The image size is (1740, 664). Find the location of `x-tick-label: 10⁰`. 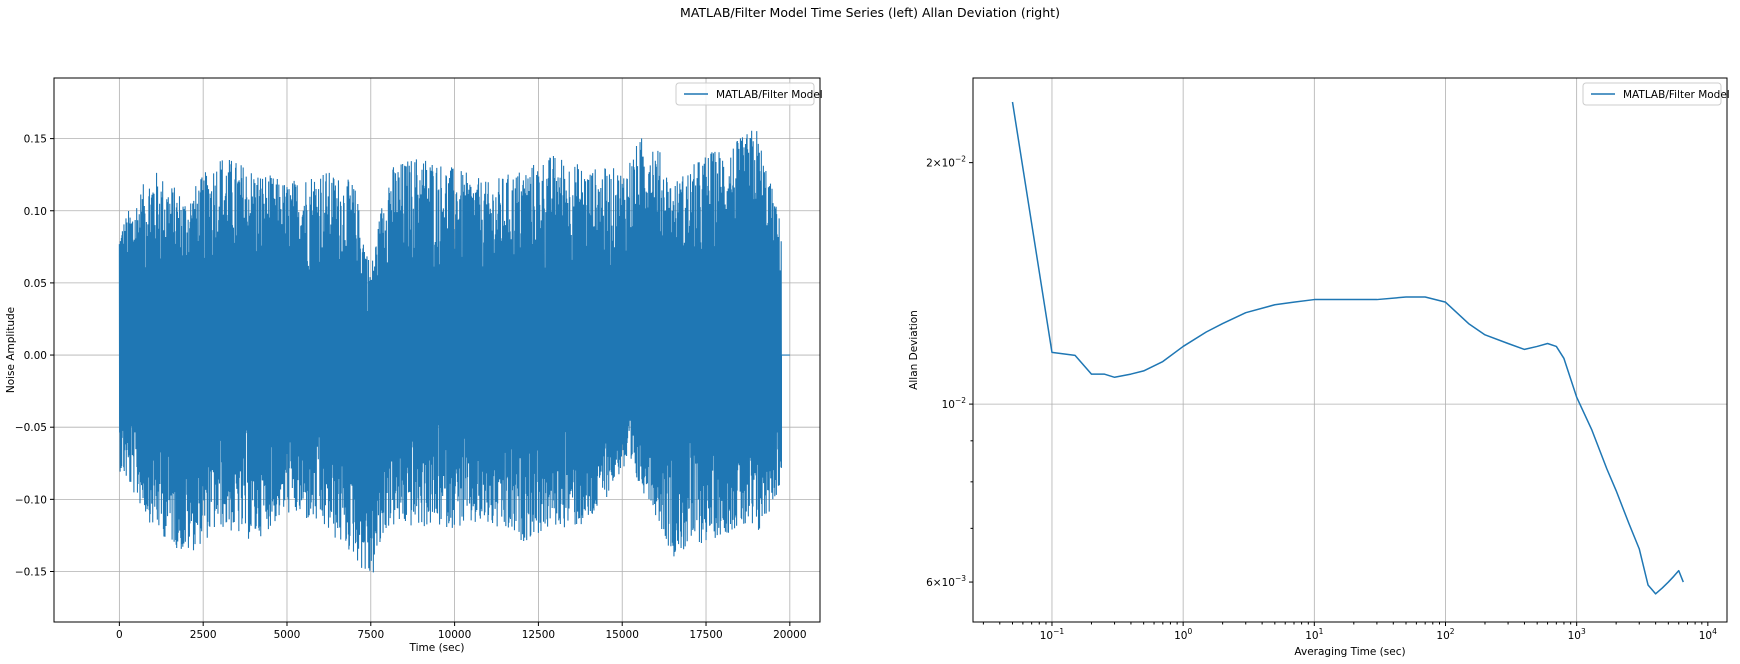

x-tick-label: 10⁰ is located at coordinates (1183, 634).